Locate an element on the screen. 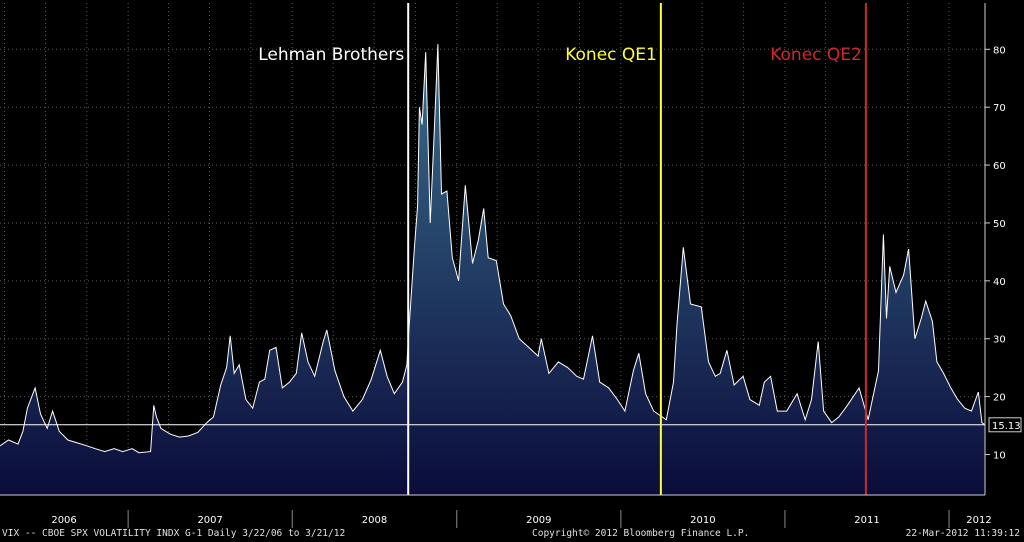 The height and width of the screenshot is (542, 1024). y-tick-label: 30 is located at coordinates (999, 340).